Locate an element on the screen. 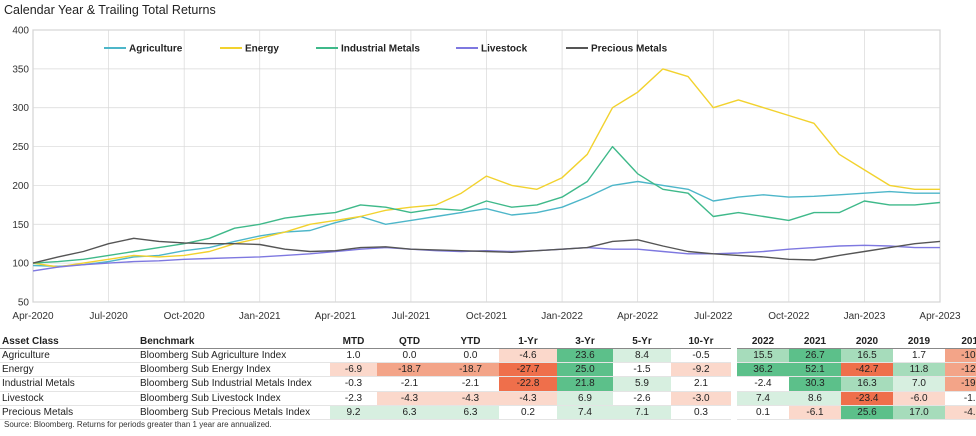 The width and height of the screenshot is (976, 436). return-cell: 2.1 is located at coordinates (701, 384).